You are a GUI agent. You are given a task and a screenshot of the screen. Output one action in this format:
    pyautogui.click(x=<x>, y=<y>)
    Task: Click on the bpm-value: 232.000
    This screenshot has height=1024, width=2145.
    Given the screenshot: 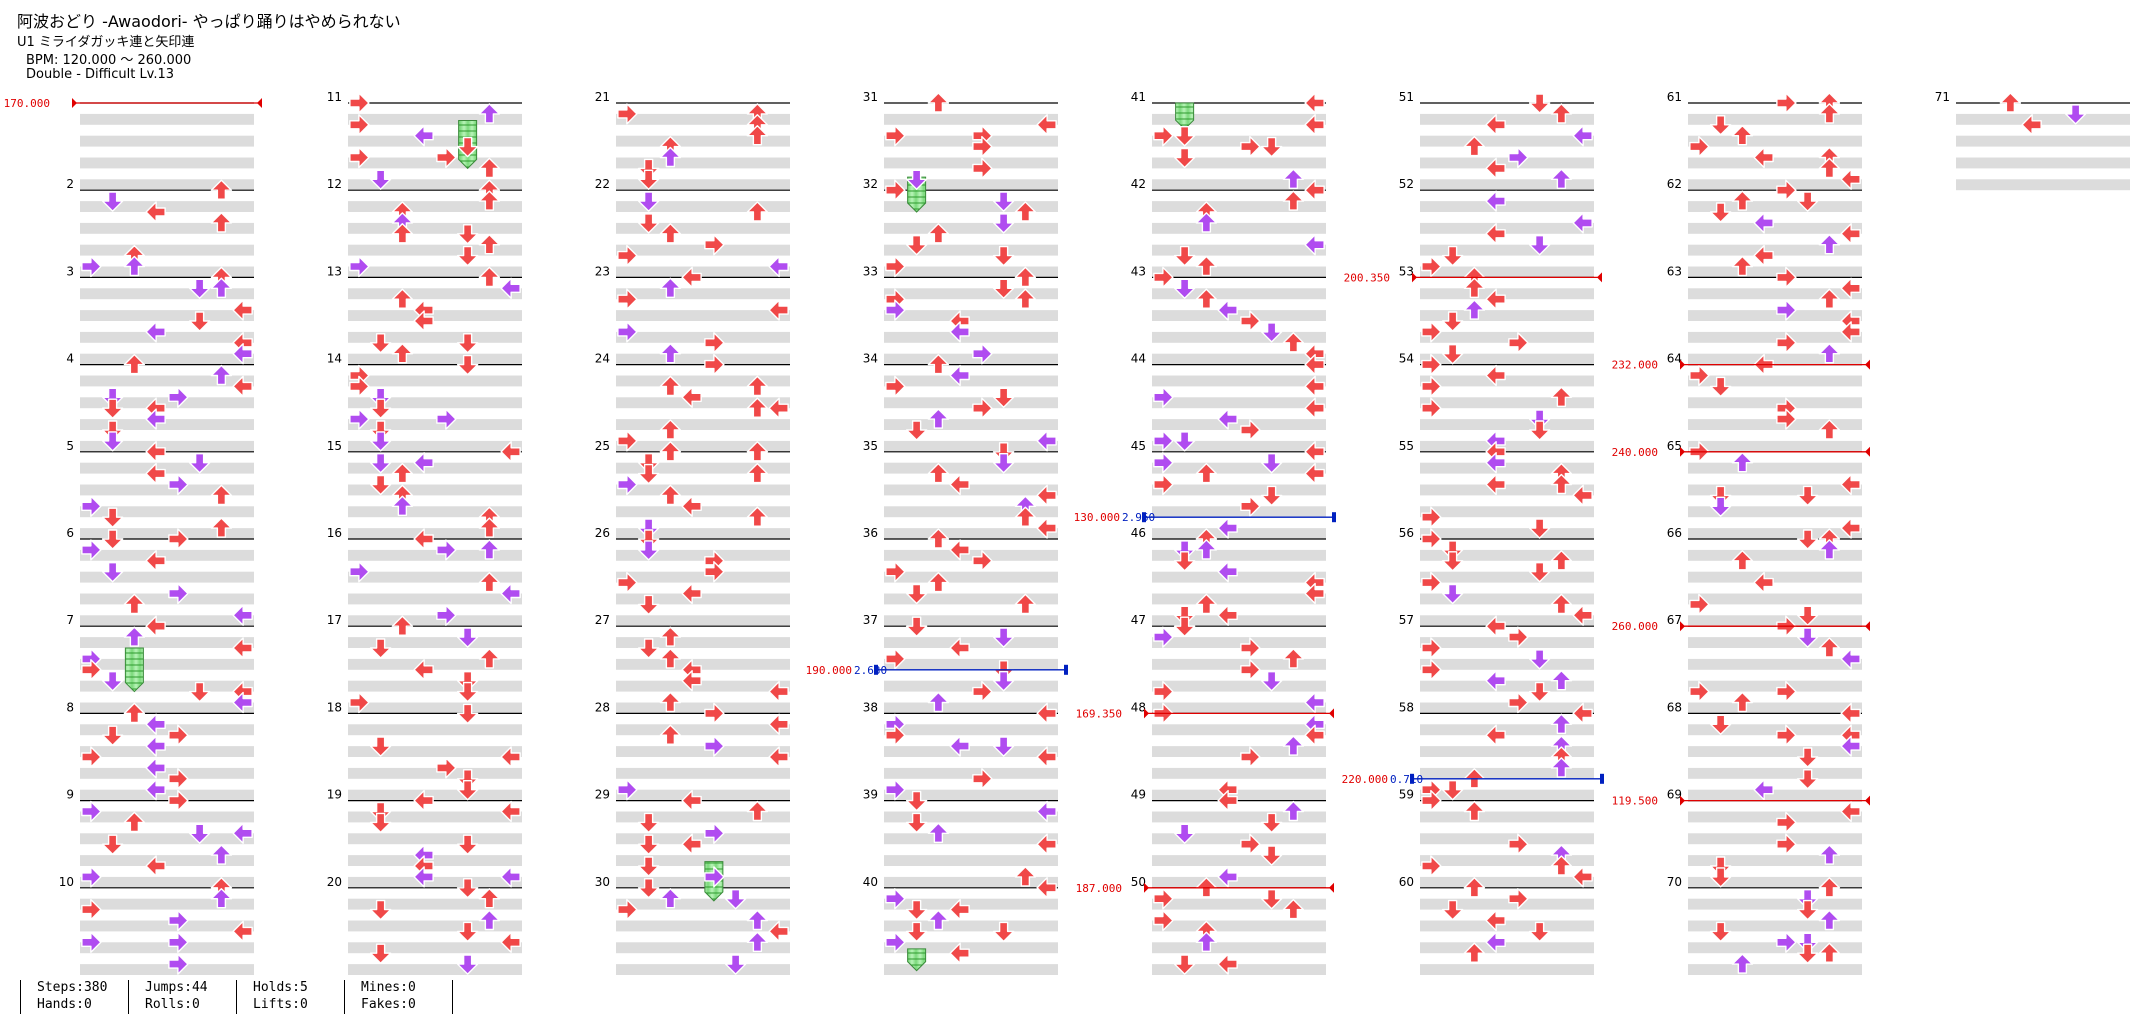 What is the action you would take?
    pyautogui.click(x=1635, y=365)
    